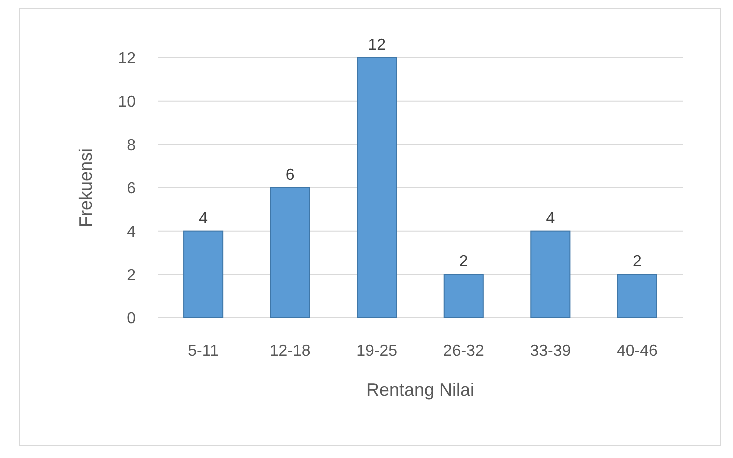 This screenshot has height=458, width=733. Describe the element at coordinates (290, 175) in the screenshot. I see `data-label: 6` at that location.